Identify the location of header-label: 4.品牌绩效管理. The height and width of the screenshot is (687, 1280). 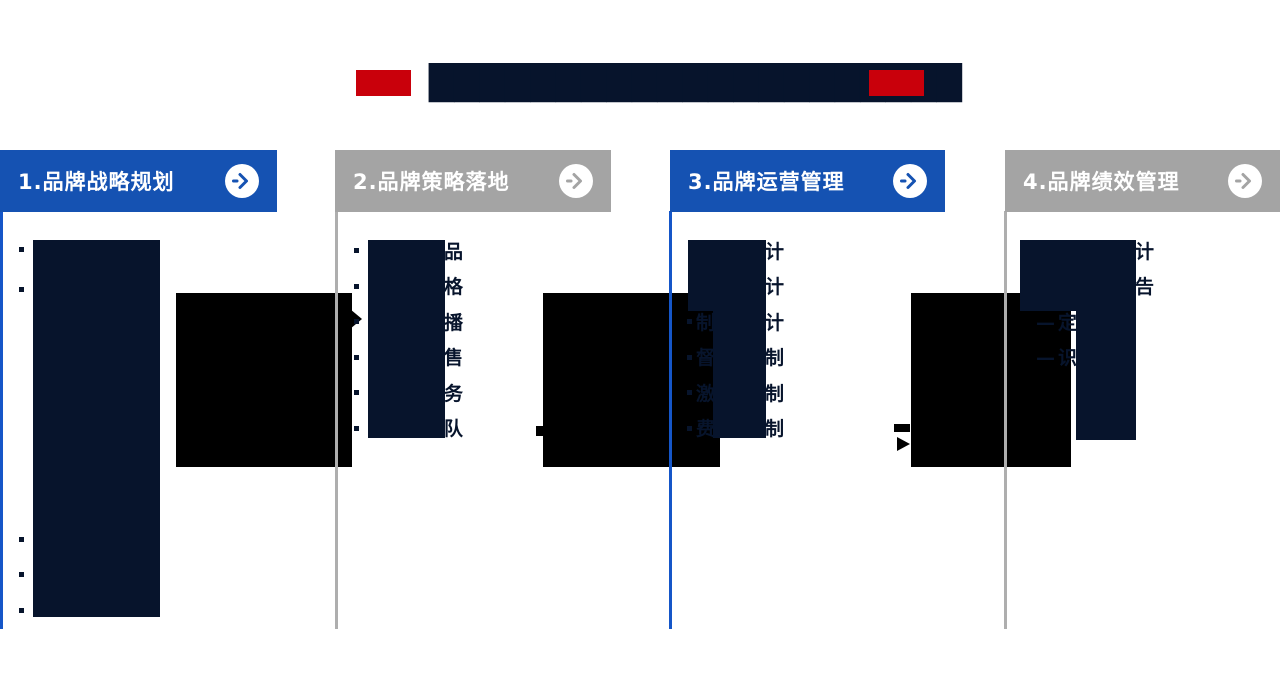
(1101, 182).